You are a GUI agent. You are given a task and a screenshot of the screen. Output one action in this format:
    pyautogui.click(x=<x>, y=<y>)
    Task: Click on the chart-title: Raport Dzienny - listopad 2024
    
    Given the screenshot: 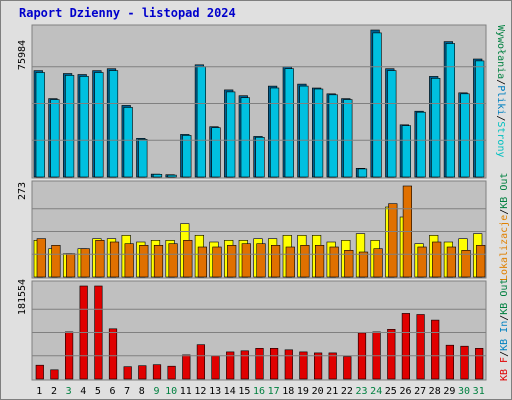 What is the action you would take?
    pyautogui.click(x=127, y=13)
    